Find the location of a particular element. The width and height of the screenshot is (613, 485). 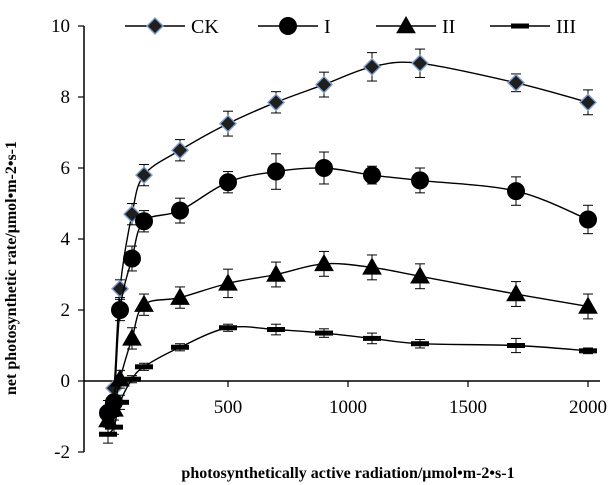

y-tick-label: 10 is located at coordinates (60, 26).